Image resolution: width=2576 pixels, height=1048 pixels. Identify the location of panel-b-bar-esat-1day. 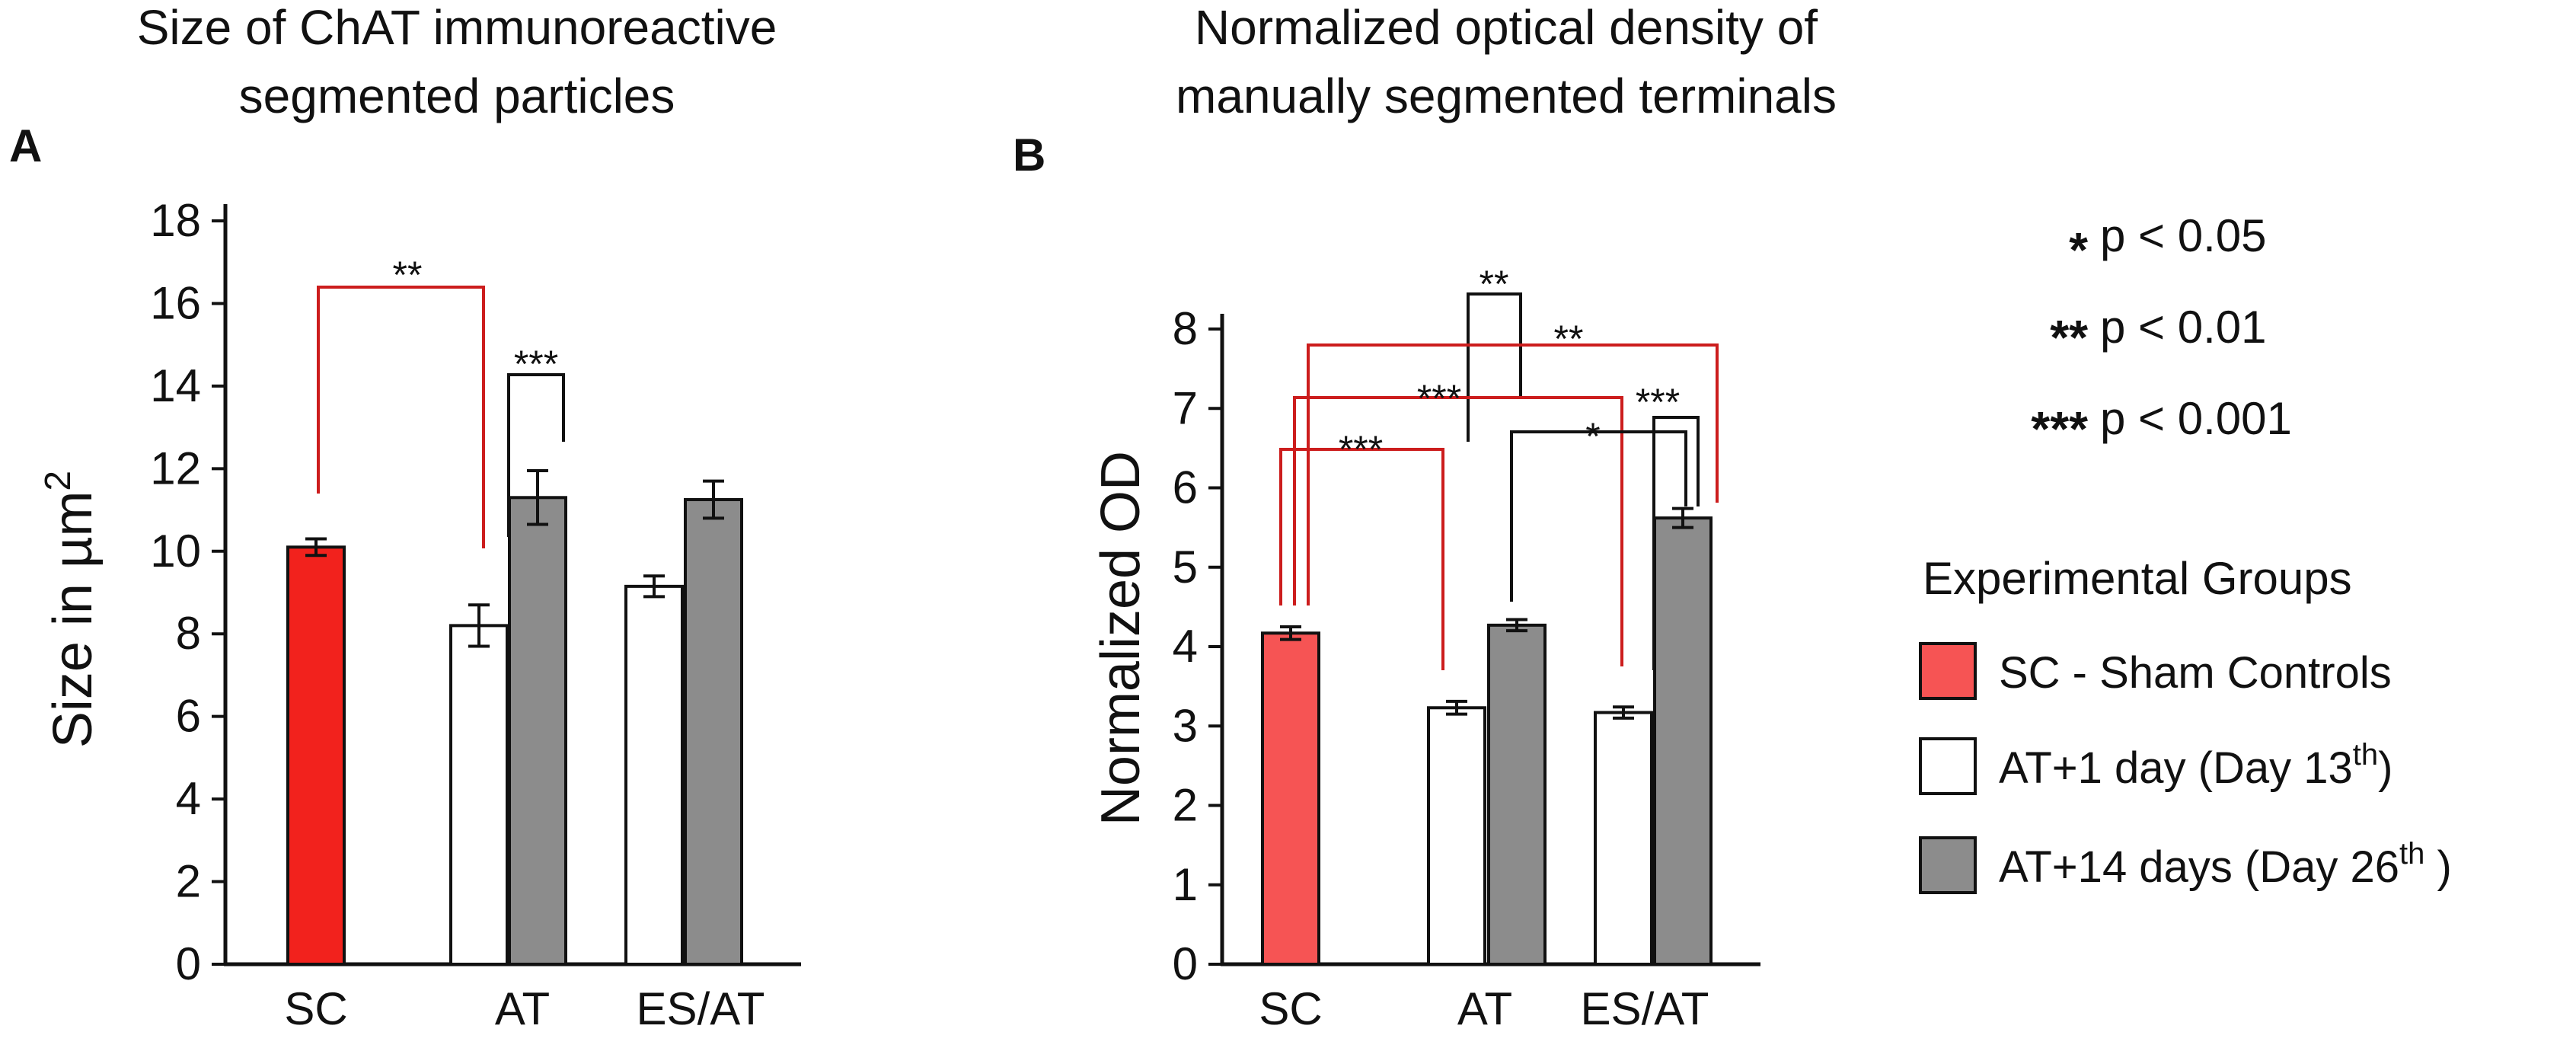
(1623, 839).